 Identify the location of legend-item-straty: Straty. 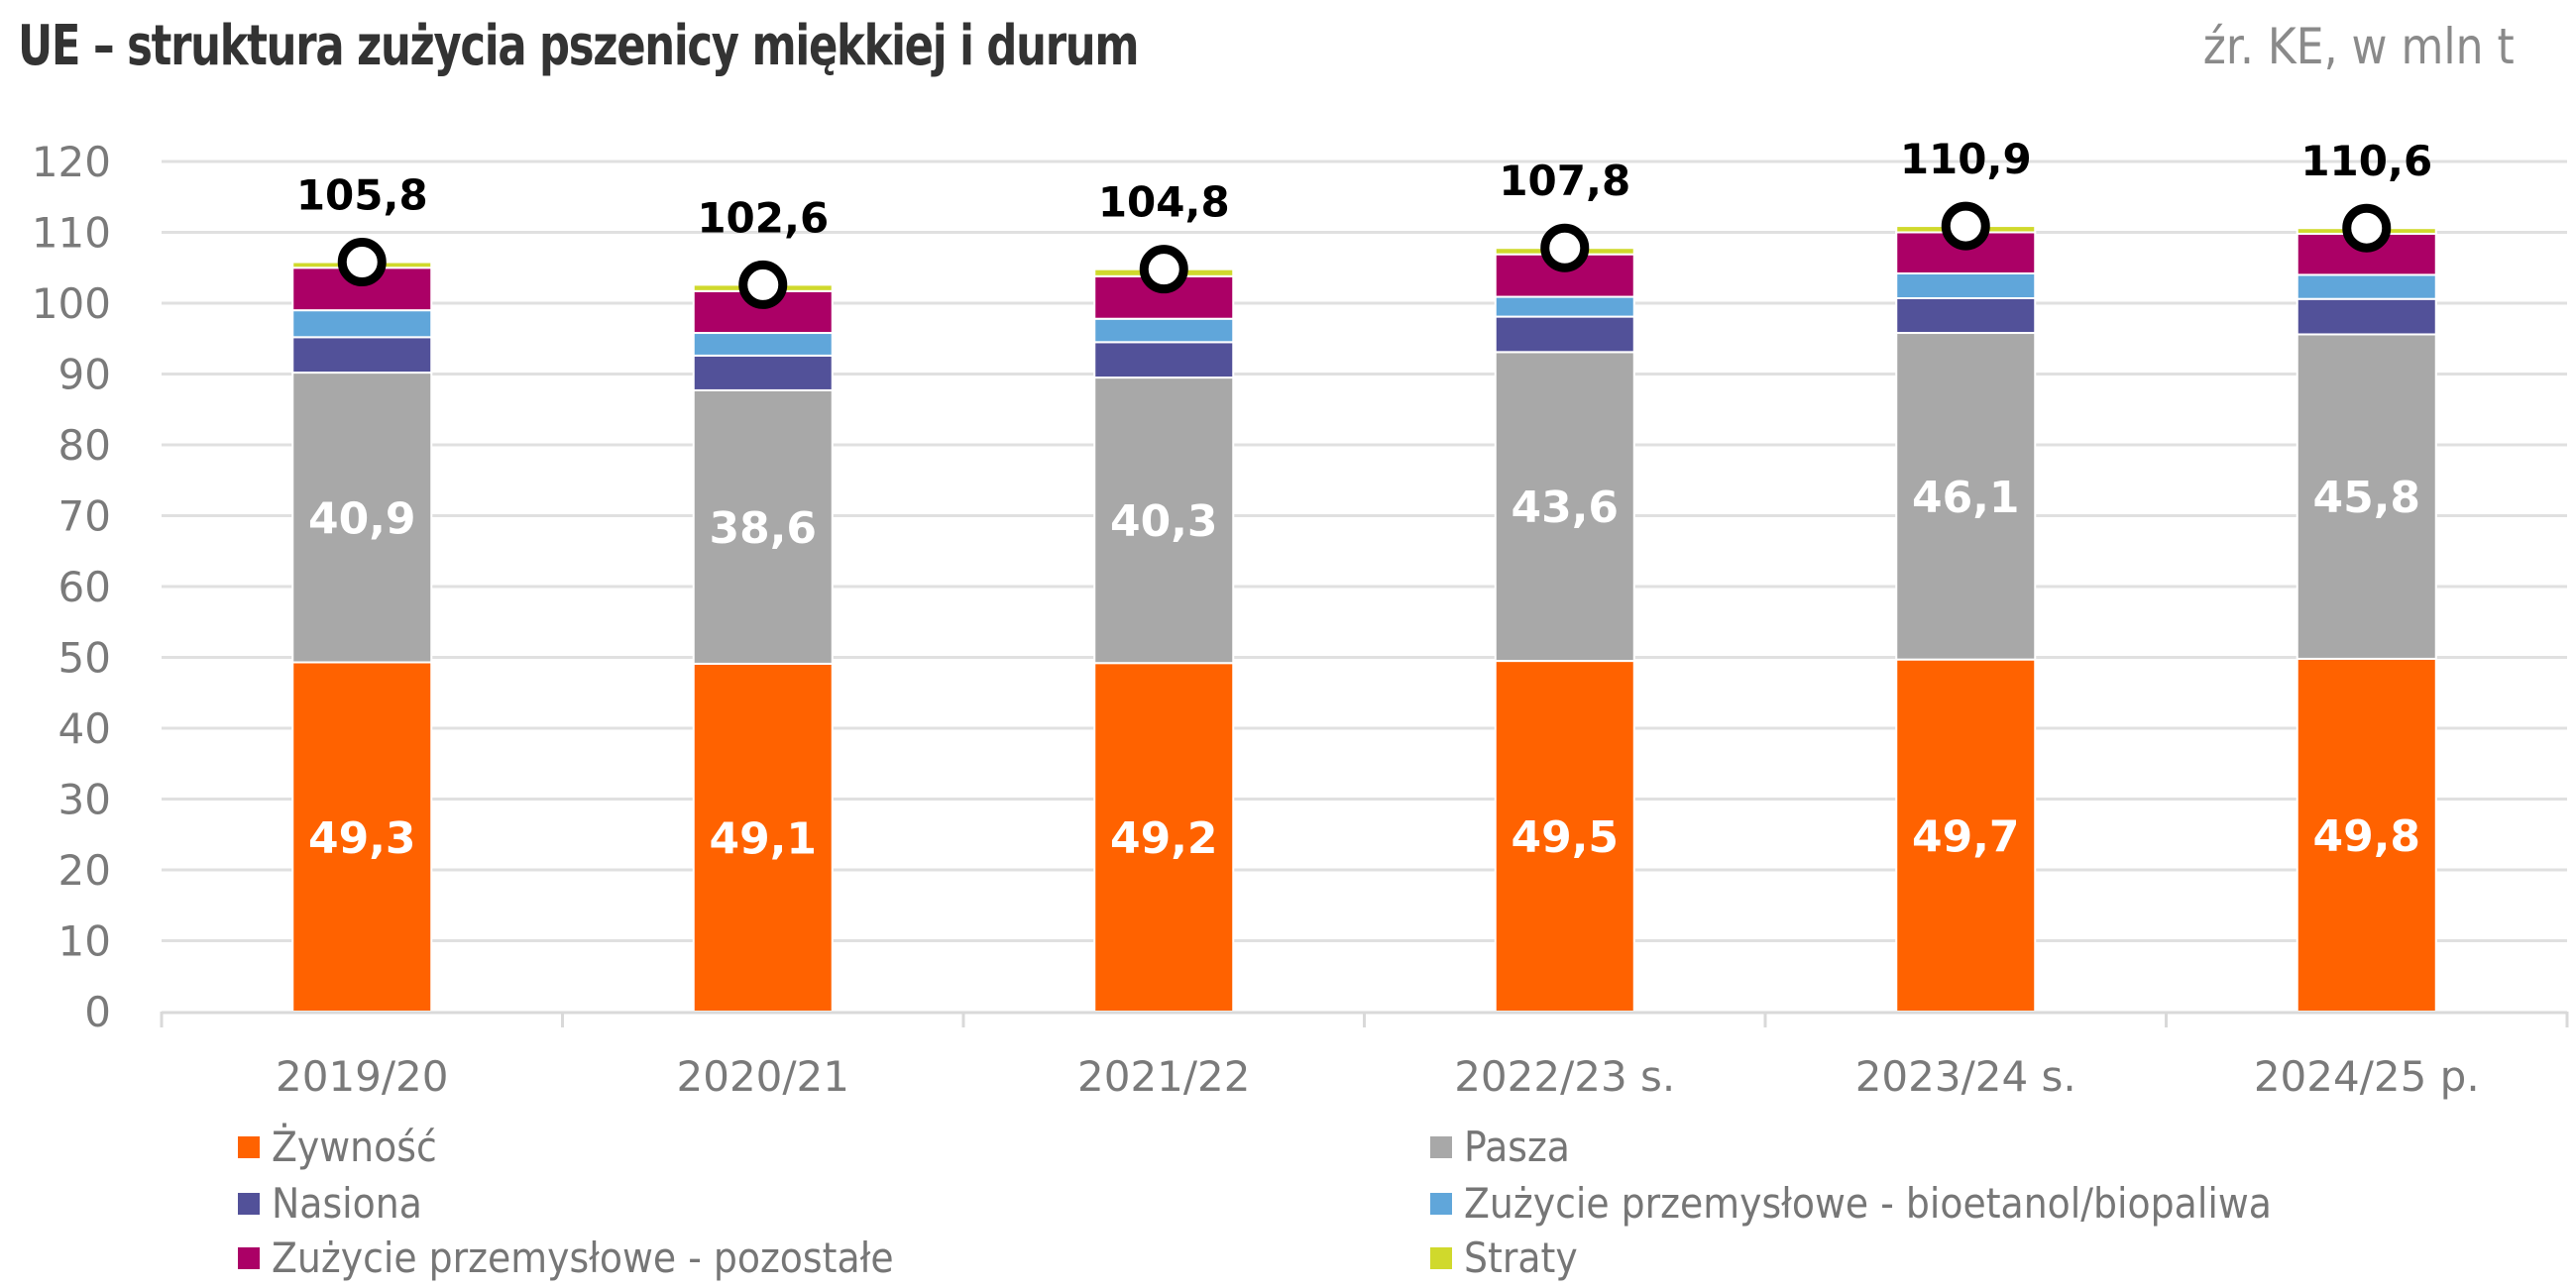
(1510, 1258).